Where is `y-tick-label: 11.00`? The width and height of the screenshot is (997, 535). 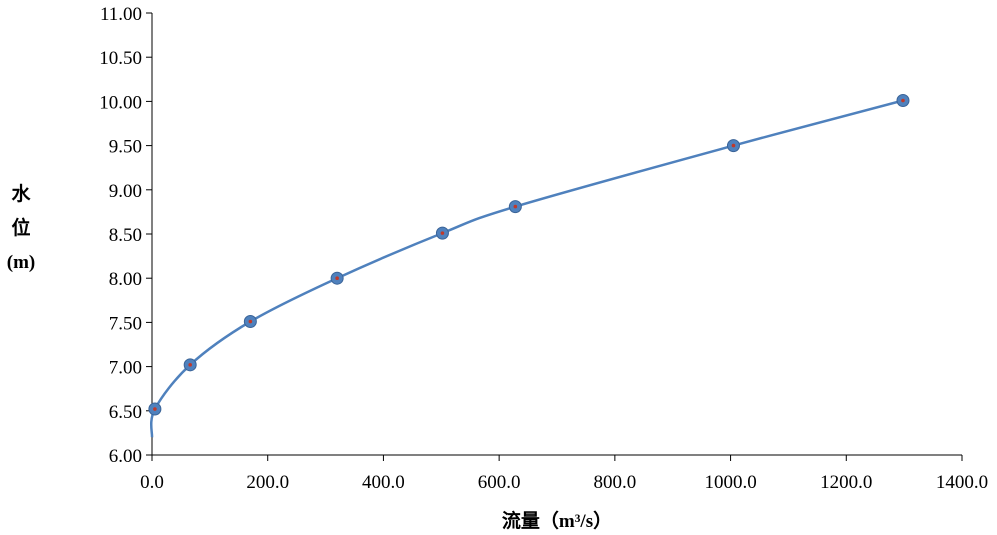 y-tick-label: 11.00 is located at coordinates (121, 14).